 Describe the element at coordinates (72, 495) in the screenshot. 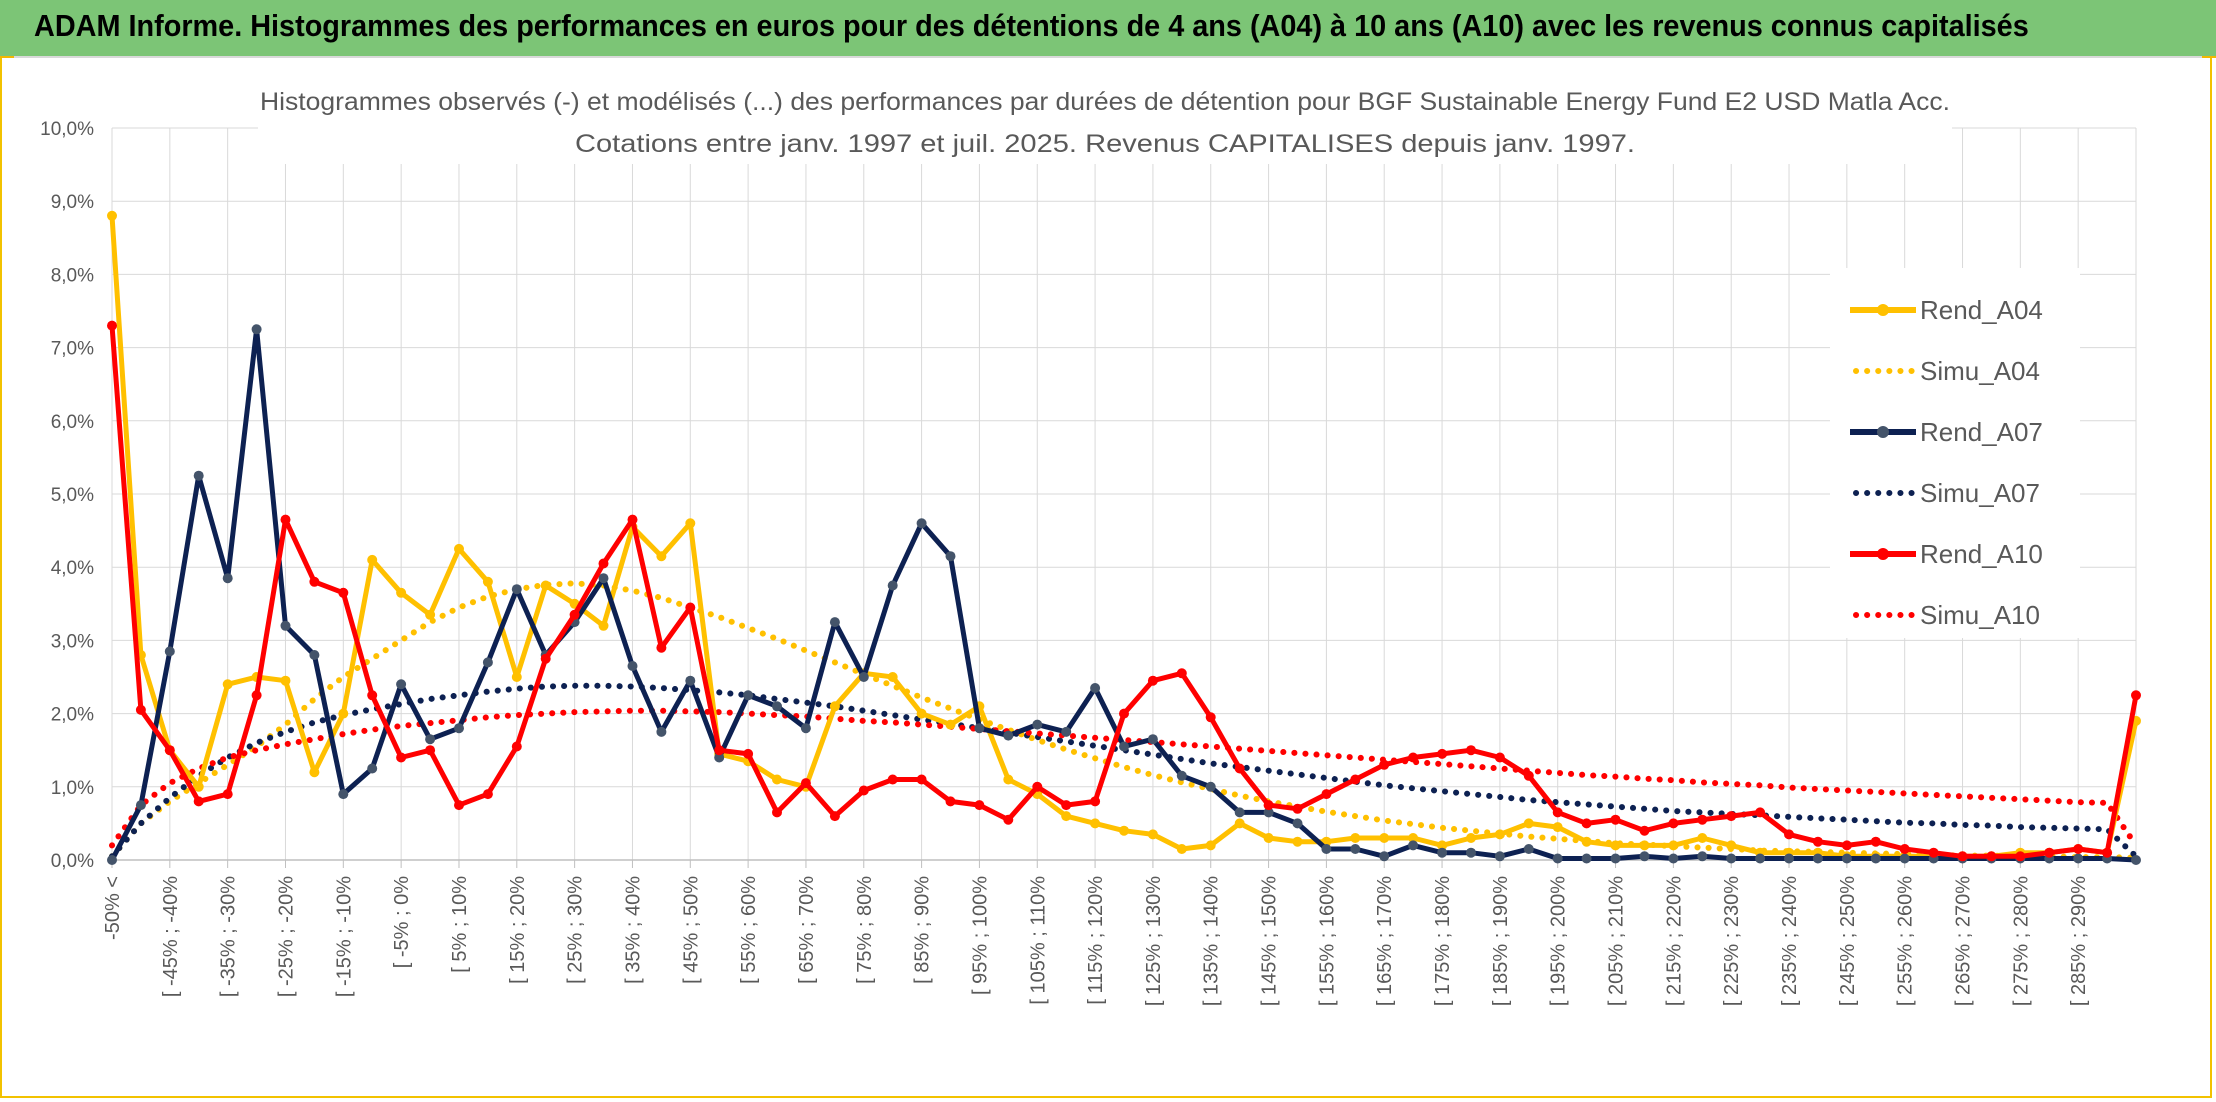

I see `y-tick-label: 5,0%` at that location.